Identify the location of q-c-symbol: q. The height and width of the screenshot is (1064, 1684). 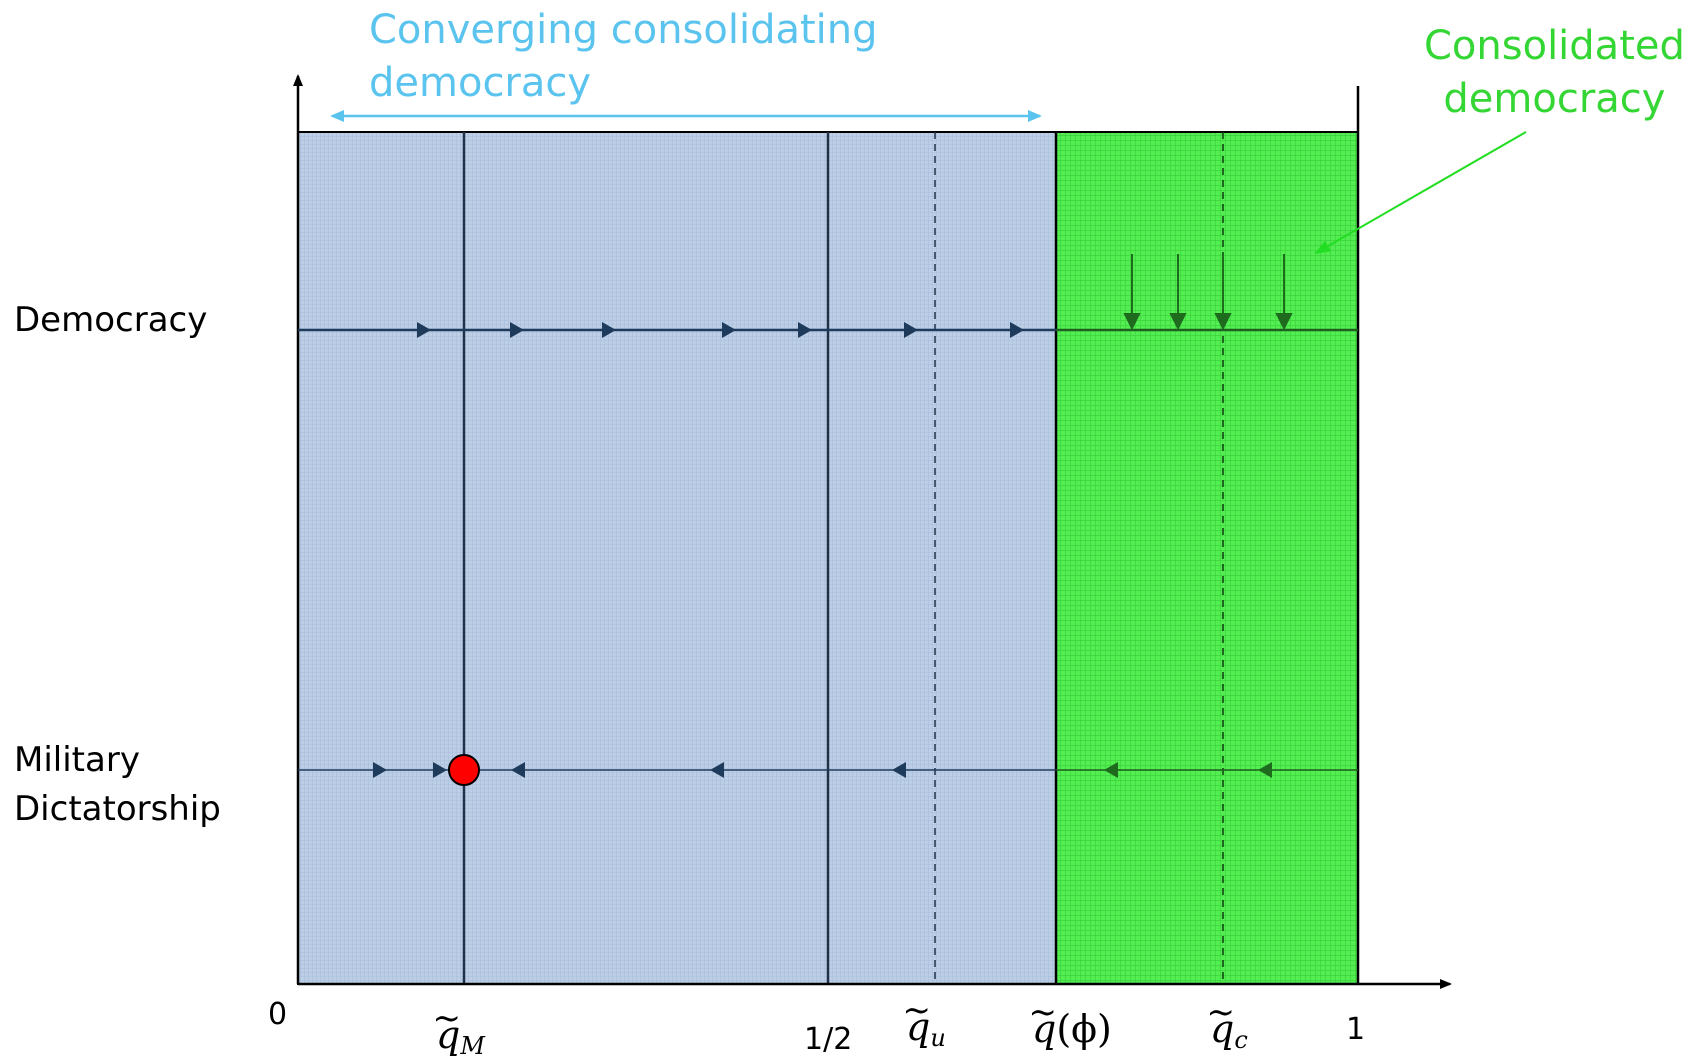
(1222, 1029).